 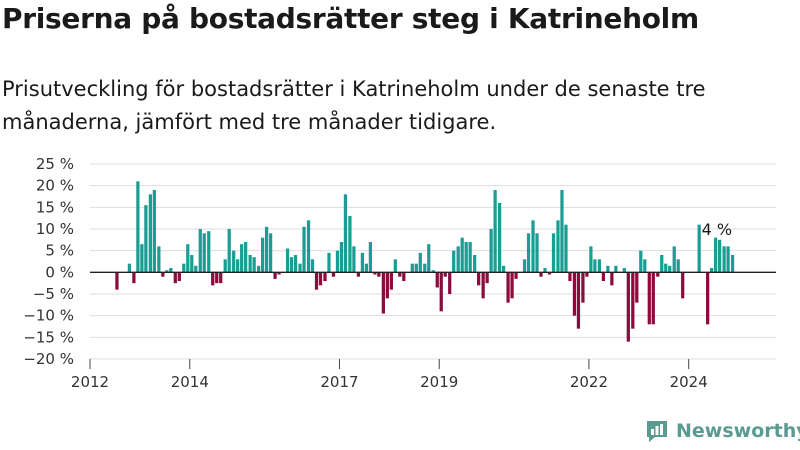 What do you see at coordinates (55, 164) in the screenshot?
I see `y-tick-label: 25 %` at bounding box center [55, 164].